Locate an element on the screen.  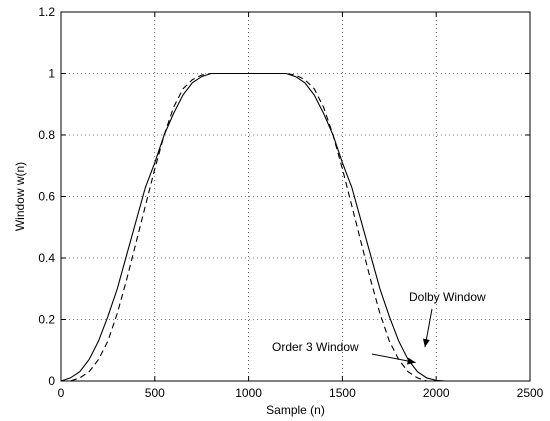
x-axis-label: Sample (n) is located at coordinates (295, 410).